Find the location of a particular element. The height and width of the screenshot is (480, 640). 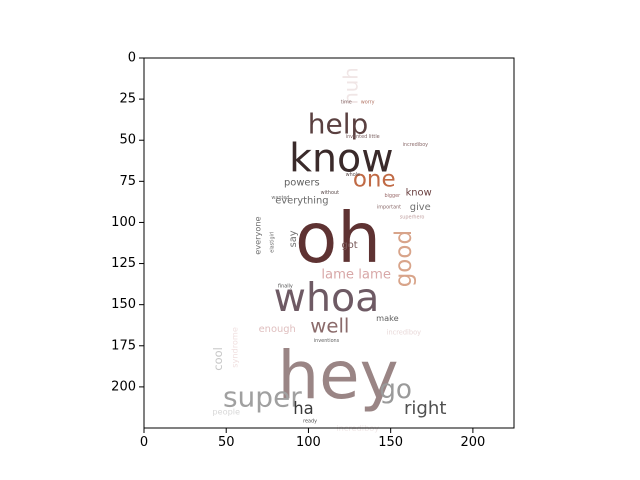

word-everyone-22: everyone is located at coordinates (257, 235).